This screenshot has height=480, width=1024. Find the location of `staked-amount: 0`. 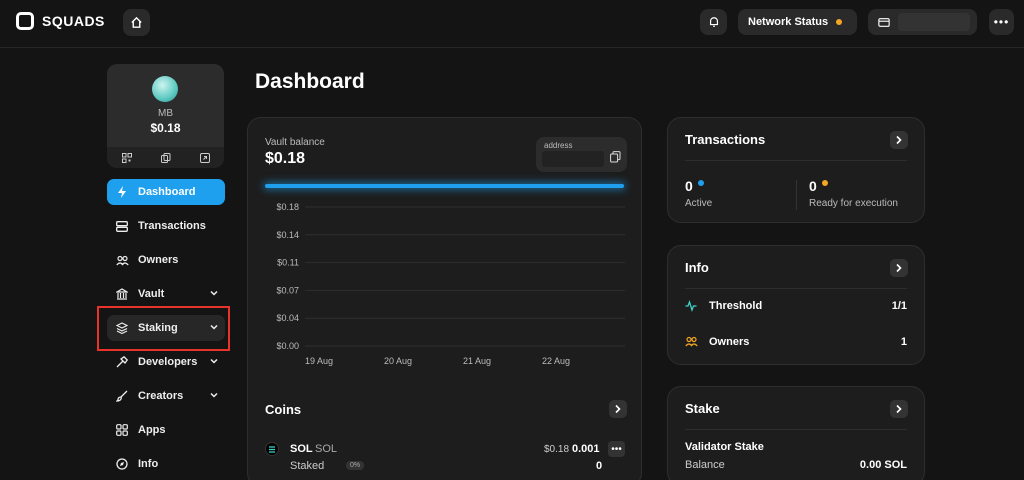

staked-amount: 0 is located at coordinates (599, 466).